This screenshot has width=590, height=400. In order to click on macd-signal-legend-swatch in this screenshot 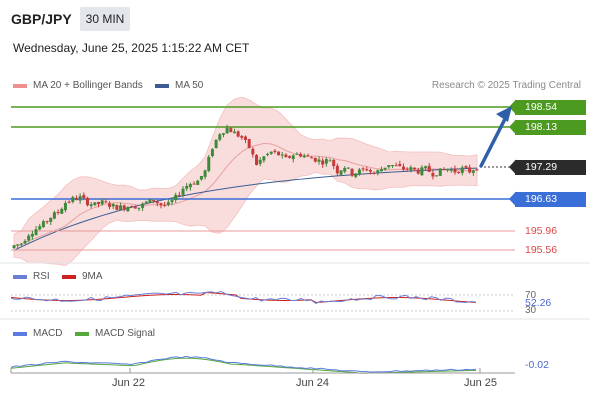, I will do `click(82, 334)`.